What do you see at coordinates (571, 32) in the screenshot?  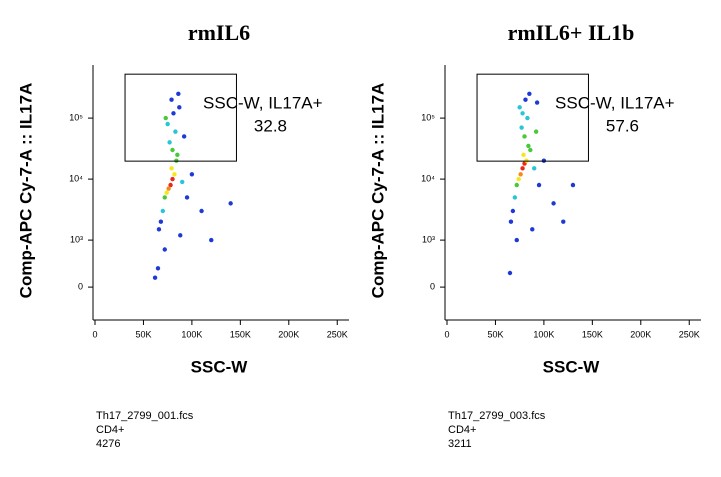 I see `chart-title: rmIL6+ IL1b` at bounding box center [571, 32].